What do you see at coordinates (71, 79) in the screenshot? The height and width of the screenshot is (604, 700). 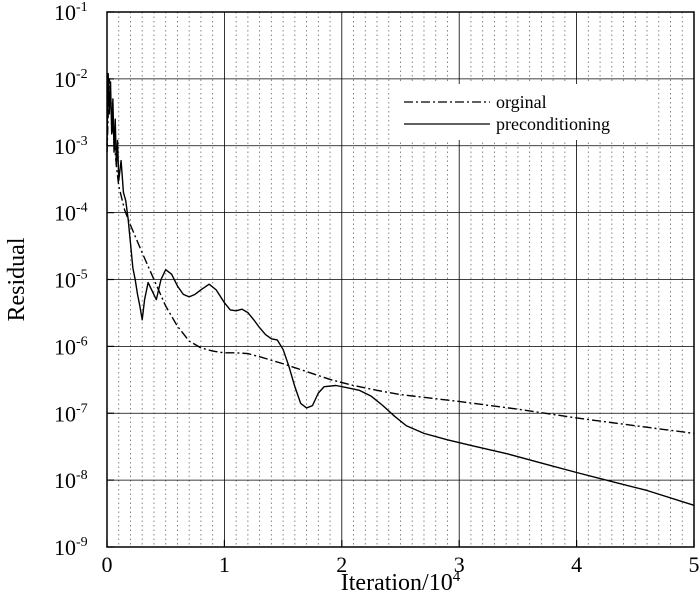 I see `y-tick-label: 10⁻²` at bounding box center [71, 79].